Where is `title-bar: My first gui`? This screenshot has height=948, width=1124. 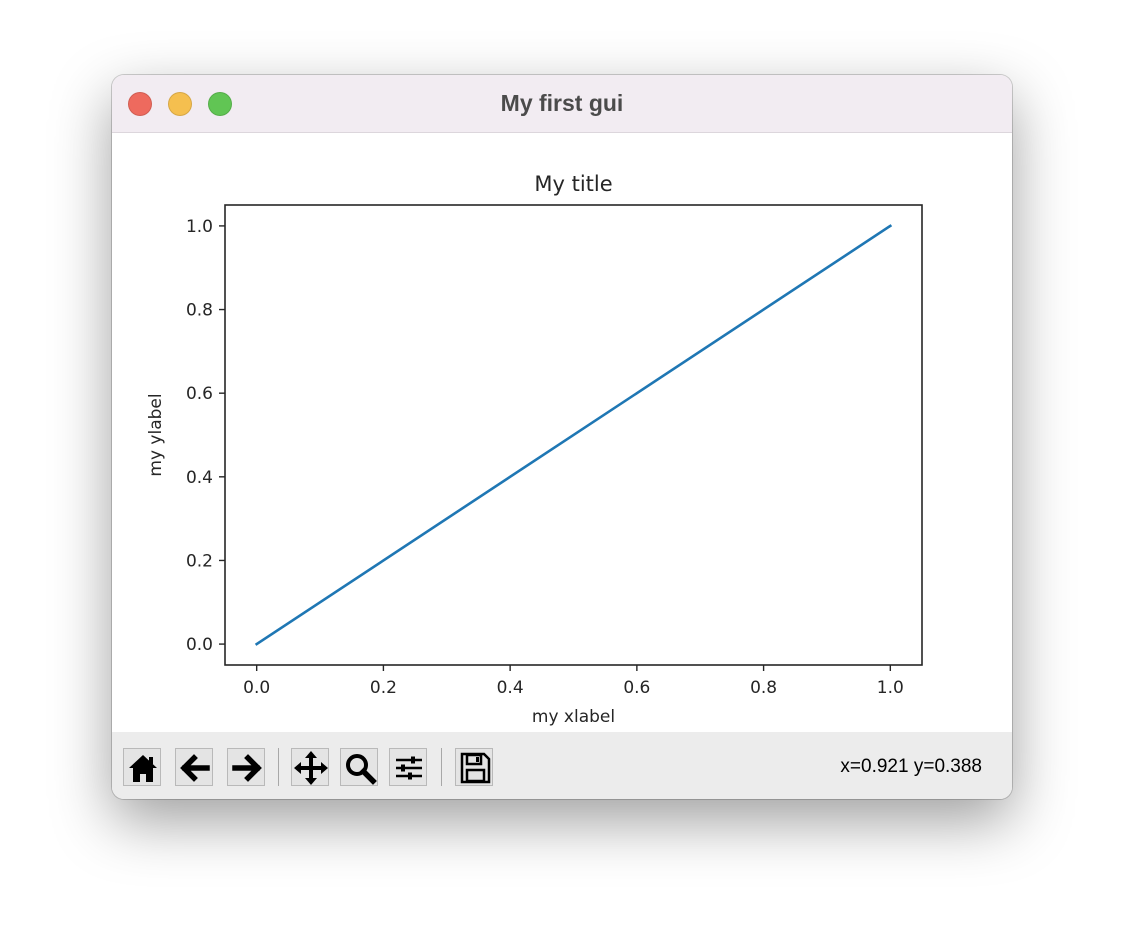
title-bar: My first gui is located at coordinates (562, 104).